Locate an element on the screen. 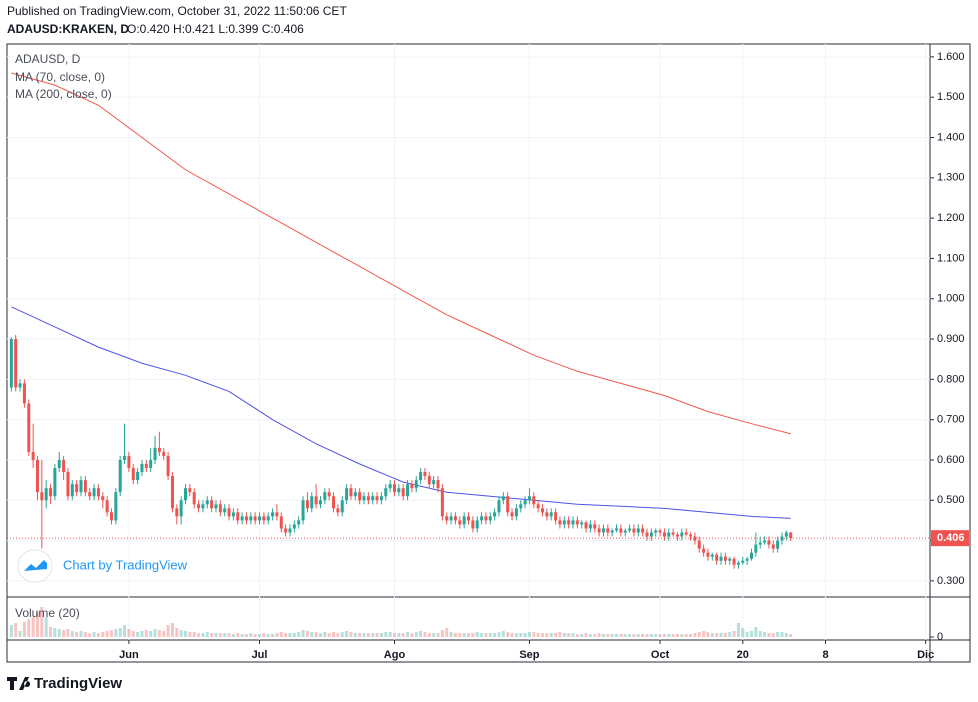 This screenshot has width=978, height=702. symbol: ADAUSD:KRAKEN, D is located at coordinates (68, 29).